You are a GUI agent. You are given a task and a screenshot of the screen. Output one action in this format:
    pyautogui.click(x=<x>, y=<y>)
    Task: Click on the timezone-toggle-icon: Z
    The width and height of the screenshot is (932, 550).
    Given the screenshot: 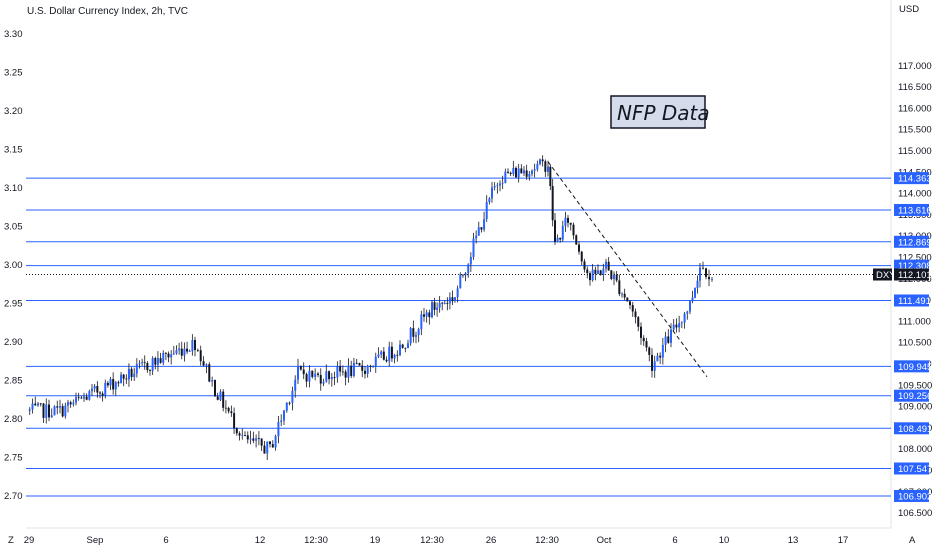 What is the action you would take?
    pyautogui.click(x=11, y=540)
    